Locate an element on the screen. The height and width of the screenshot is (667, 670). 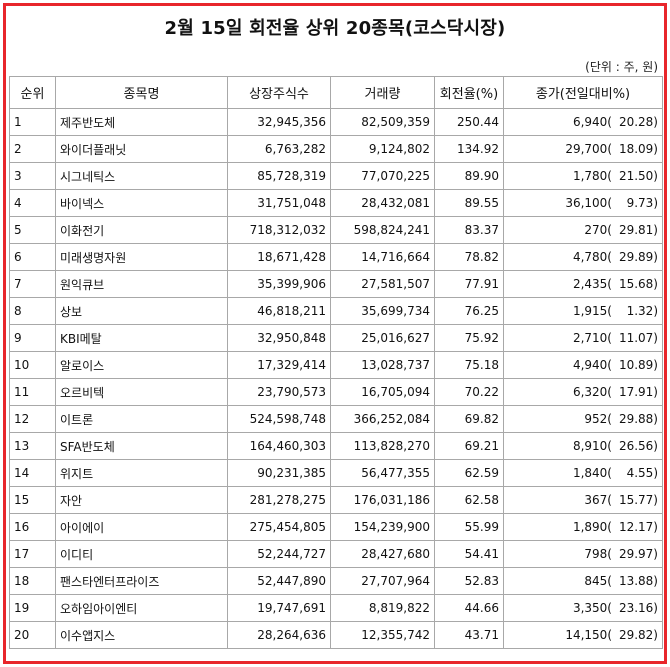
stock-name-cell: 이화전기 is located at coordinates (141, 230).